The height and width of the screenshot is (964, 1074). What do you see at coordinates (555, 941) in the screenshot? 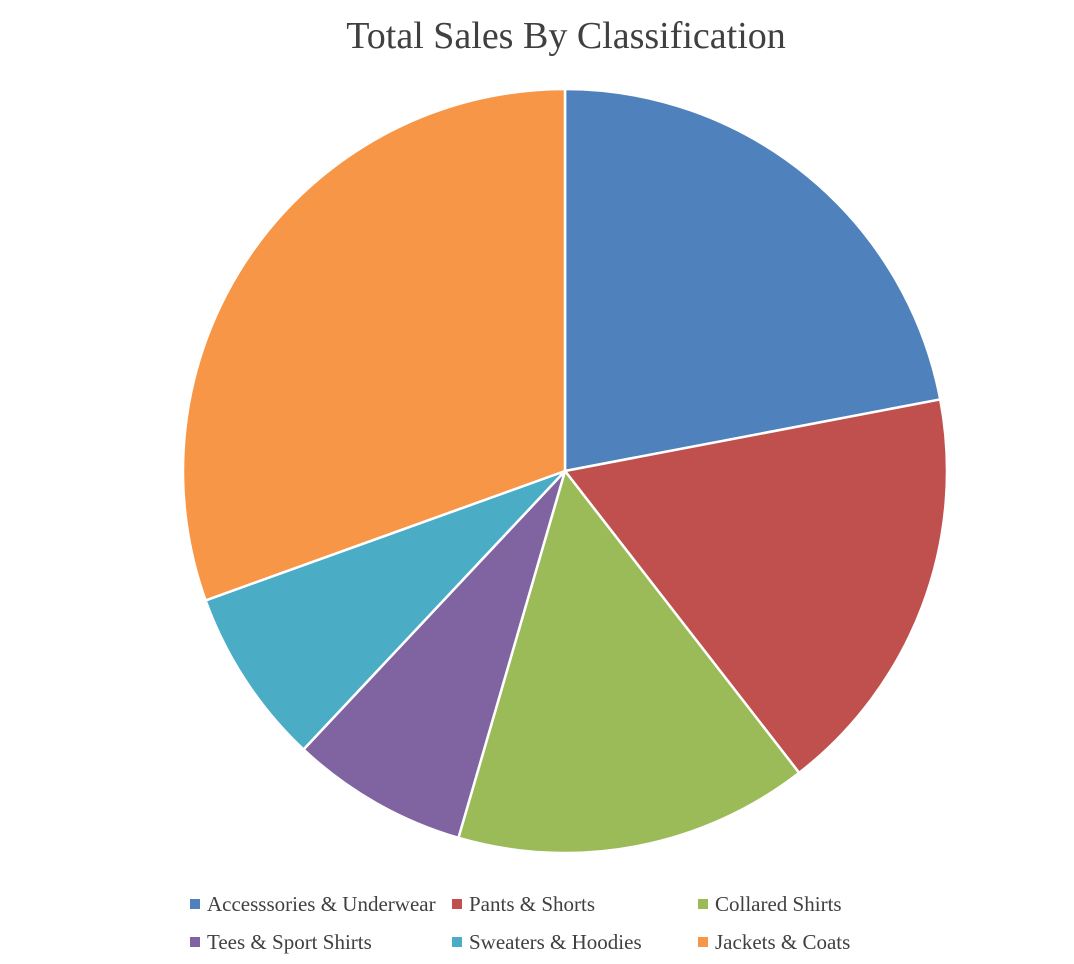
I see `legend-label: Sweaters & Hoodies` at bounding box center [555, 941].